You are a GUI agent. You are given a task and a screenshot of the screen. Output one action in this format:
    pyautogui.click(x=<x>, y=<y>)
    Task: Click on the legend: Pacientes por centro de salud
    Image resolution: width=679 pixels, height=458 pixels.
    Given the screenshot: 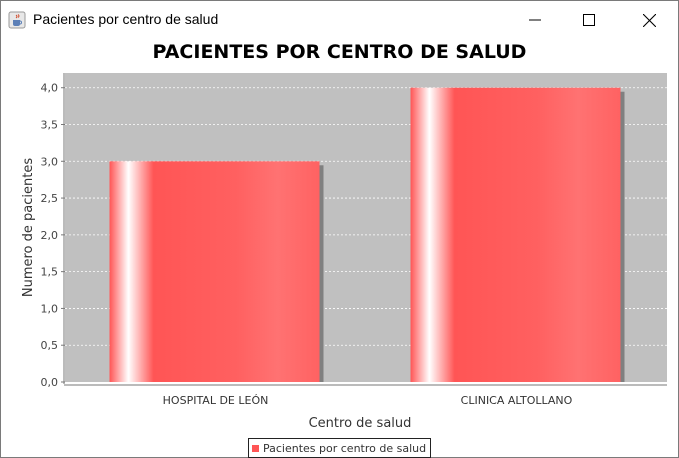 What is the action you would take?
    pyautogui.click(x=340, y=448)
    